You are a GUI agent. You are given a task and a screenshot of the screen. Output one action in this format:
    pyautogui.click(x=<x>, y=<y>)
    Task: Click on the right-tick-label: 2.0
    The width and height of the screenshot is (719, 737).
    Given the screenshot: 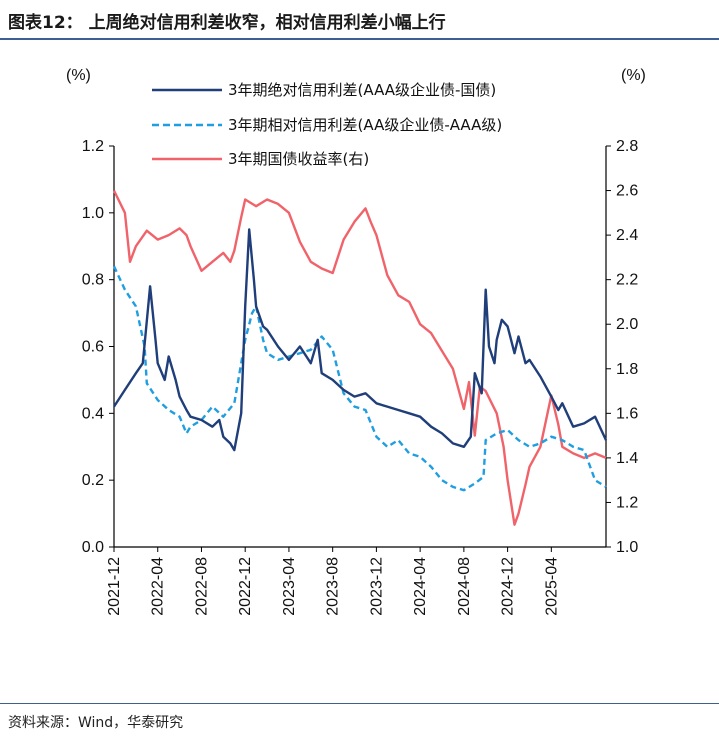 What is the action you would take?
    pyautogui.click(x=627, y=324)
    